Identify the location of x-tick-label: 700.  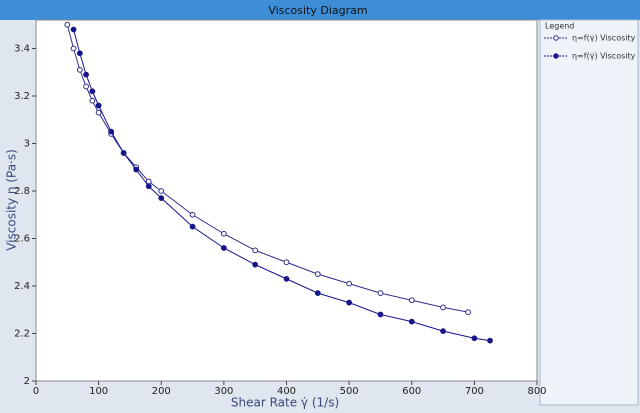
(474, 391).